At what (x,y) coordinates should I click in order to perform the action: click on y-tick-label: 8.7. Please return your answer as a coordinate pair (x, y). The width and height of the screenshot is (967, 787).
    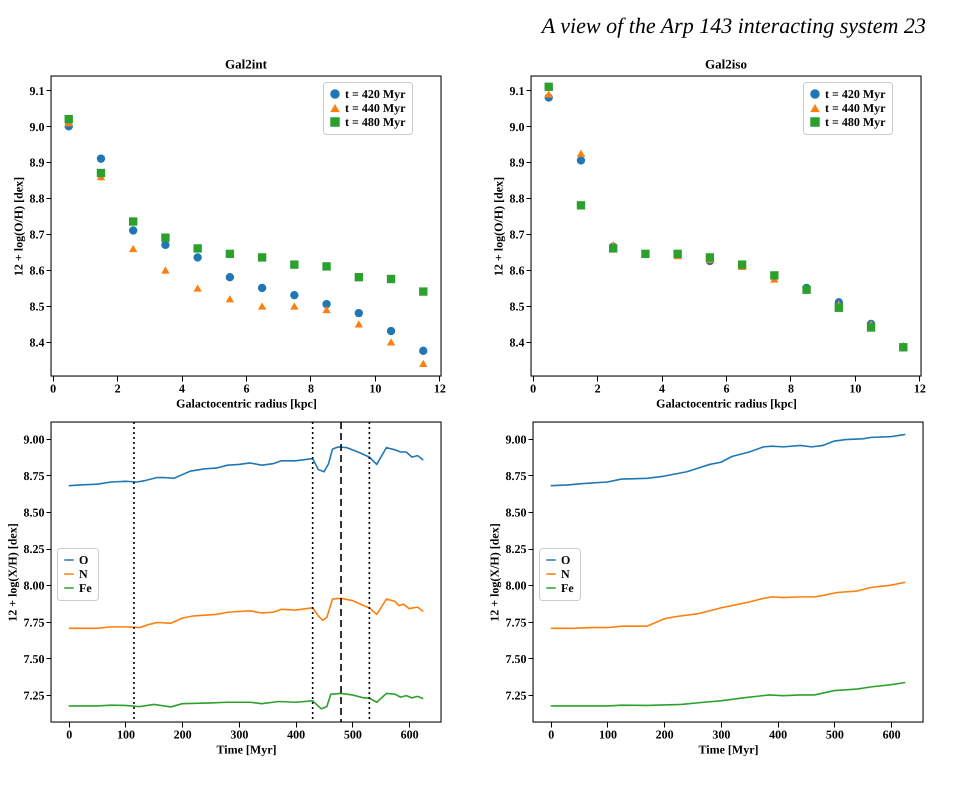
    Looking at the image, I should click on (517, 235).